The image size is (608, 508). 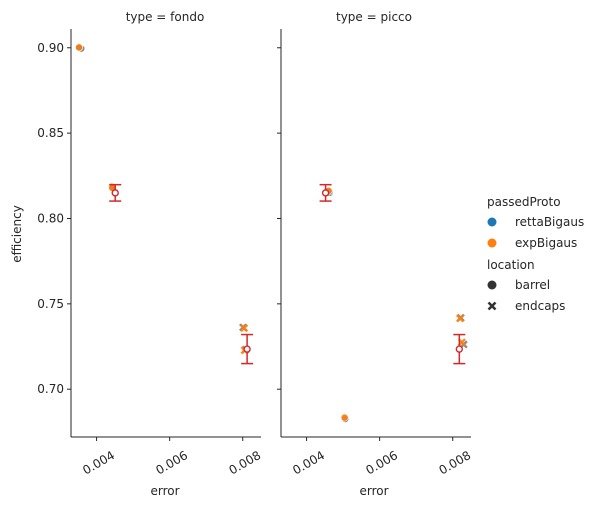 What do you see at coordinates (50, 389) in the screenshot?
I see `y-tick-label: 0.70` at bounding box center [50, 389].